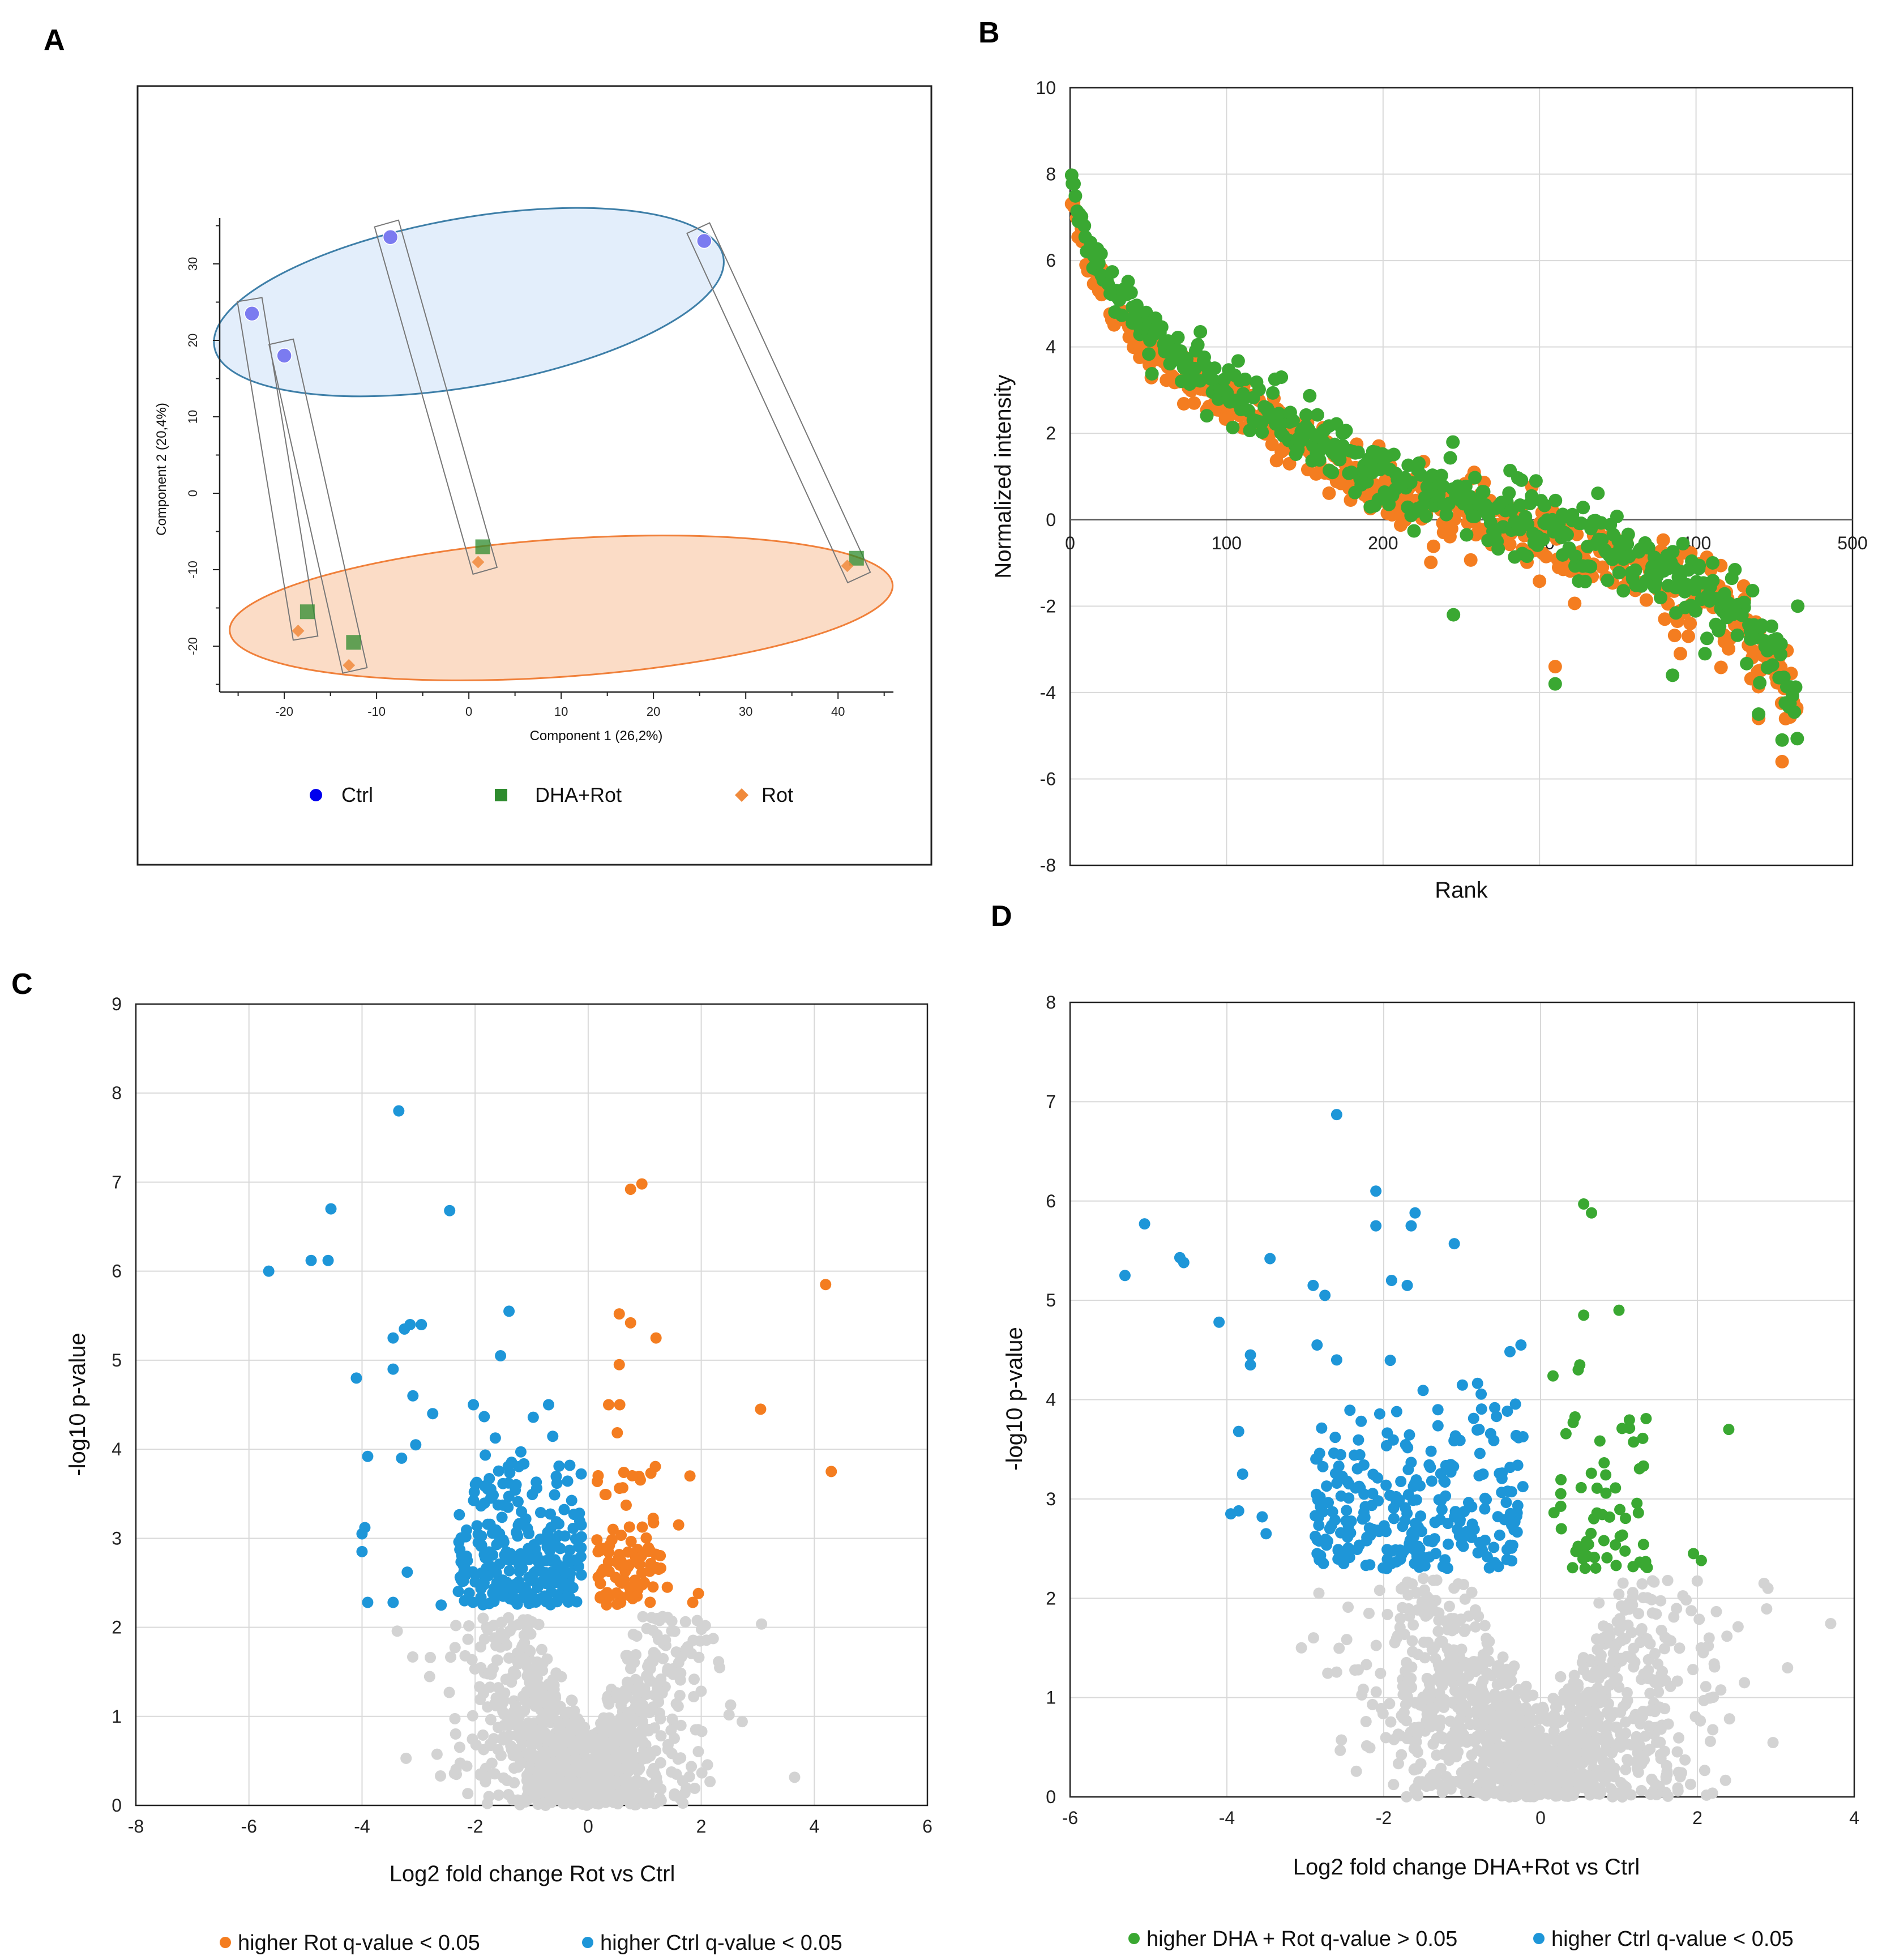 The height and width of the screenshot is (1960, 1878). What do you see at coordinates (777, 794) in the screenshot?
I see `legend-rot-label: Rot` at bounding box center [777, 794].